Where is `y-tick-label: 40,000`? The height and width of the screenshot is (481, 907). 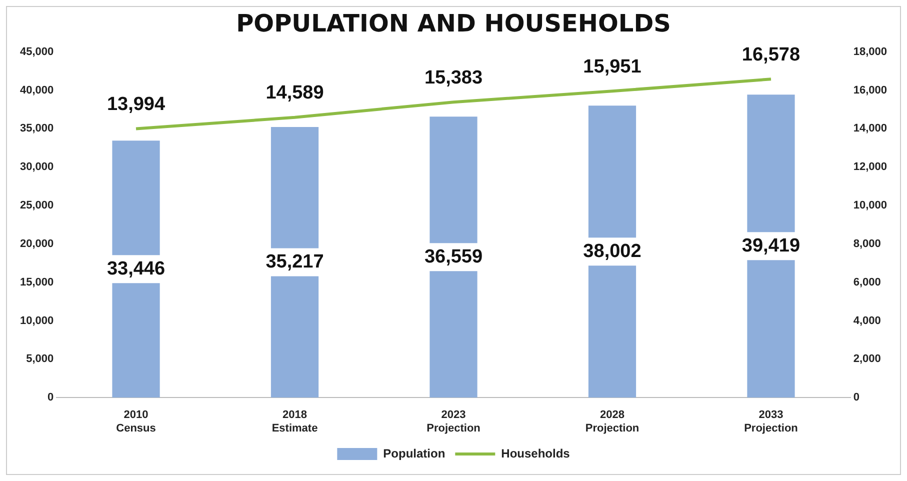
y-tick-label: 40,000 is located at coordinates (37, 90).